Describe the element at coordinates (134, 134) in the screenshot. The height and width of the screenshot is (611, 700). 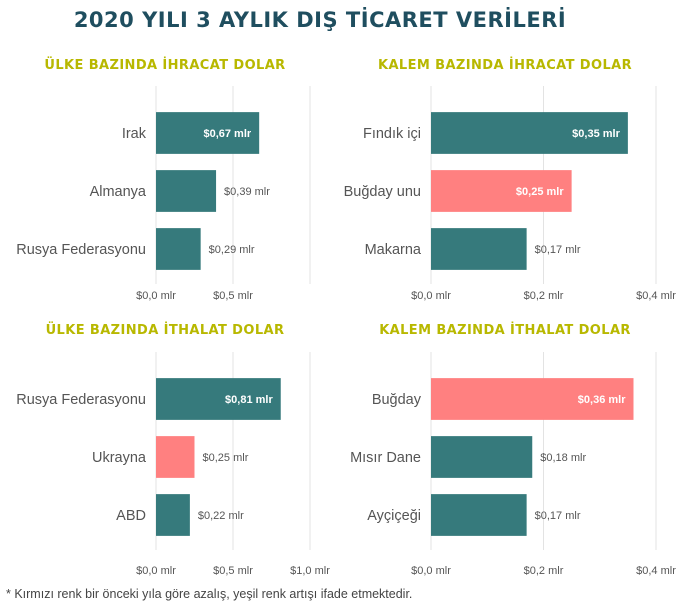
I see `category-label: Irak` at that location.